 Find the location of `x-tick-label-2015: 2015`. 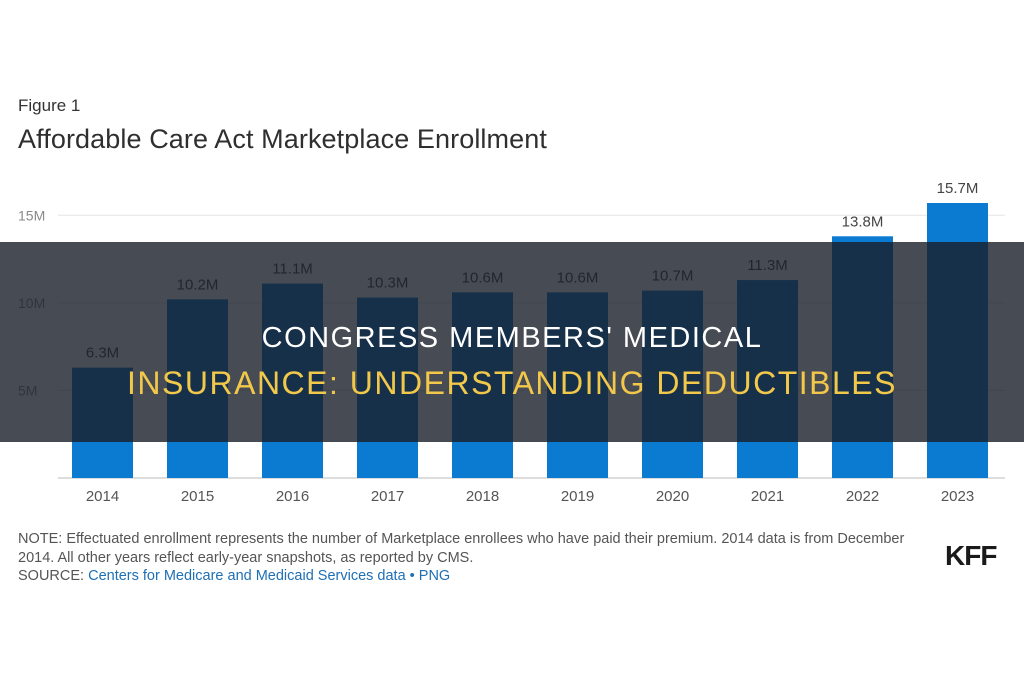

x-tick-label-2015: 2015 is located at coordinates (197, 496).